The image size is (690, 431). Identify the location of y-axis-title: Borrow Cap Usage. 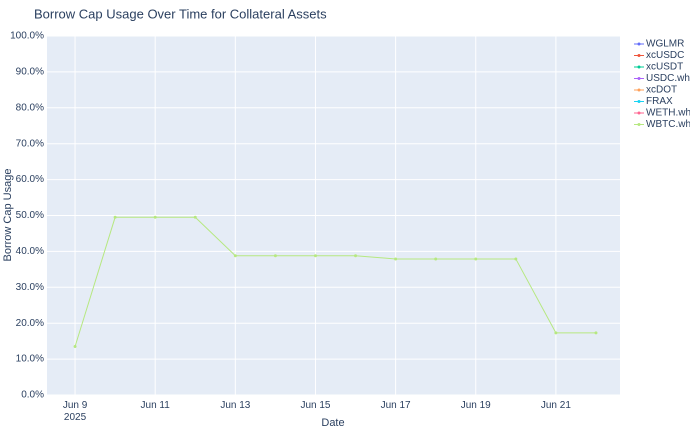
(8, 215).